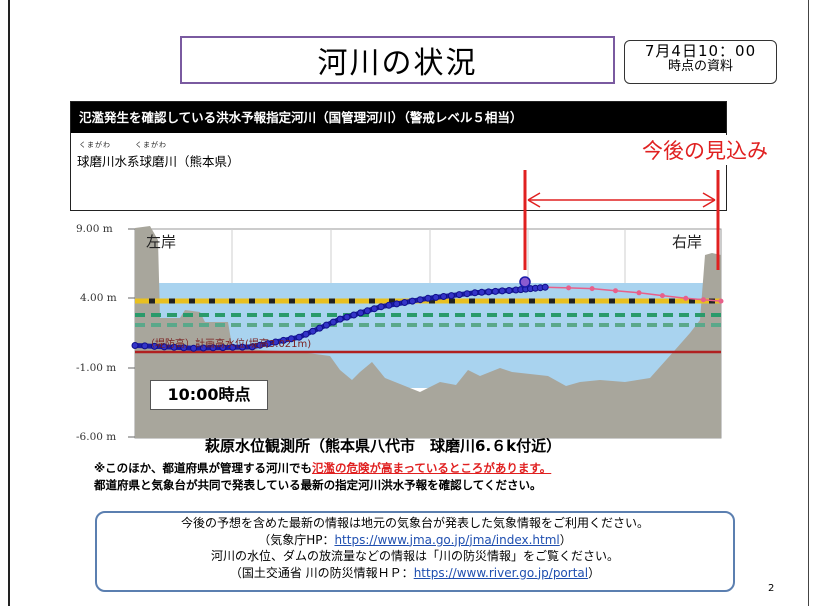 The width and height of the screenshot is (834, 606). Describe the element at coordinates (209, 395) in the screenshot. I see `time-label: 10:00時点` at that location.